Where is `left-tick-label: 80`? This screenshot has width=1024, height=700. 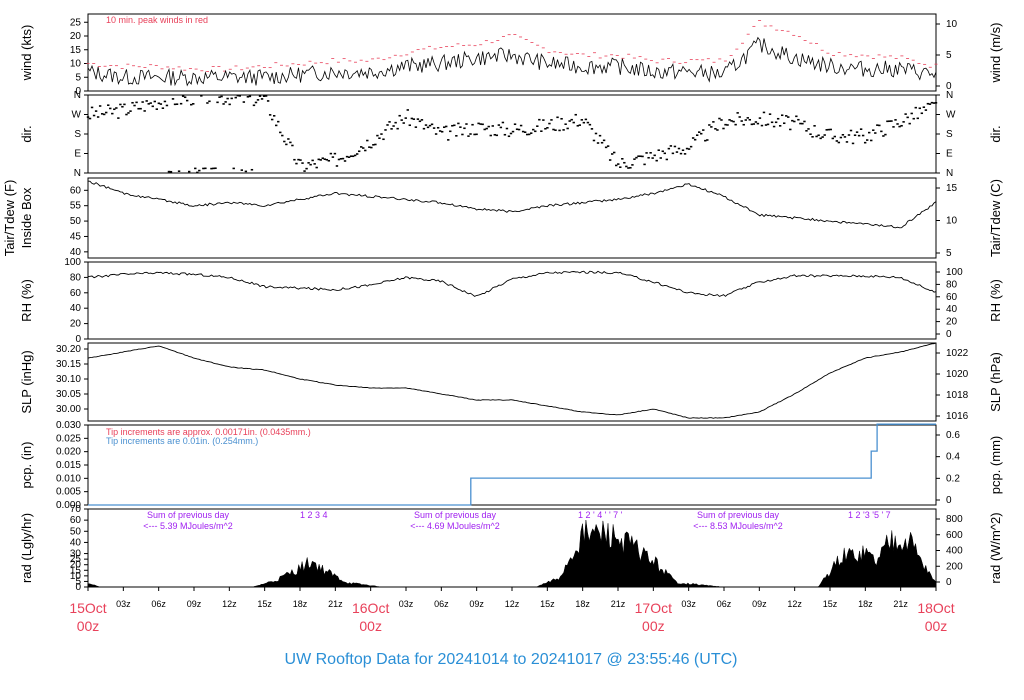
left-tick-label: 80 is located at coordinates (76, 277).